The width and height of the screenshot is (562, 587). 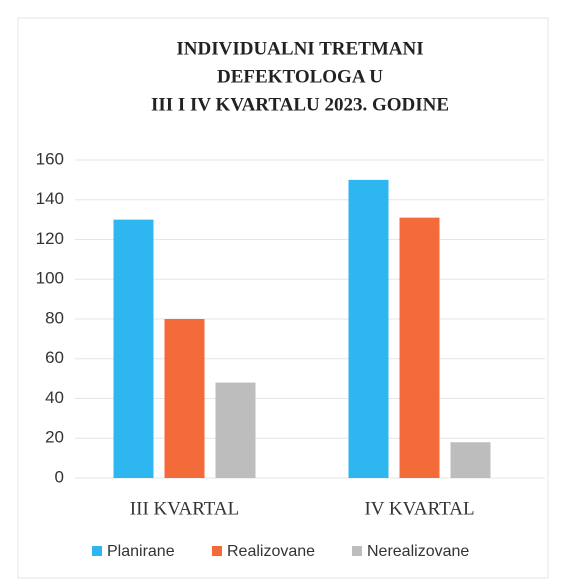 I want to click on x-tick-label: IV KVARTAL, so click(x=419, y=508).